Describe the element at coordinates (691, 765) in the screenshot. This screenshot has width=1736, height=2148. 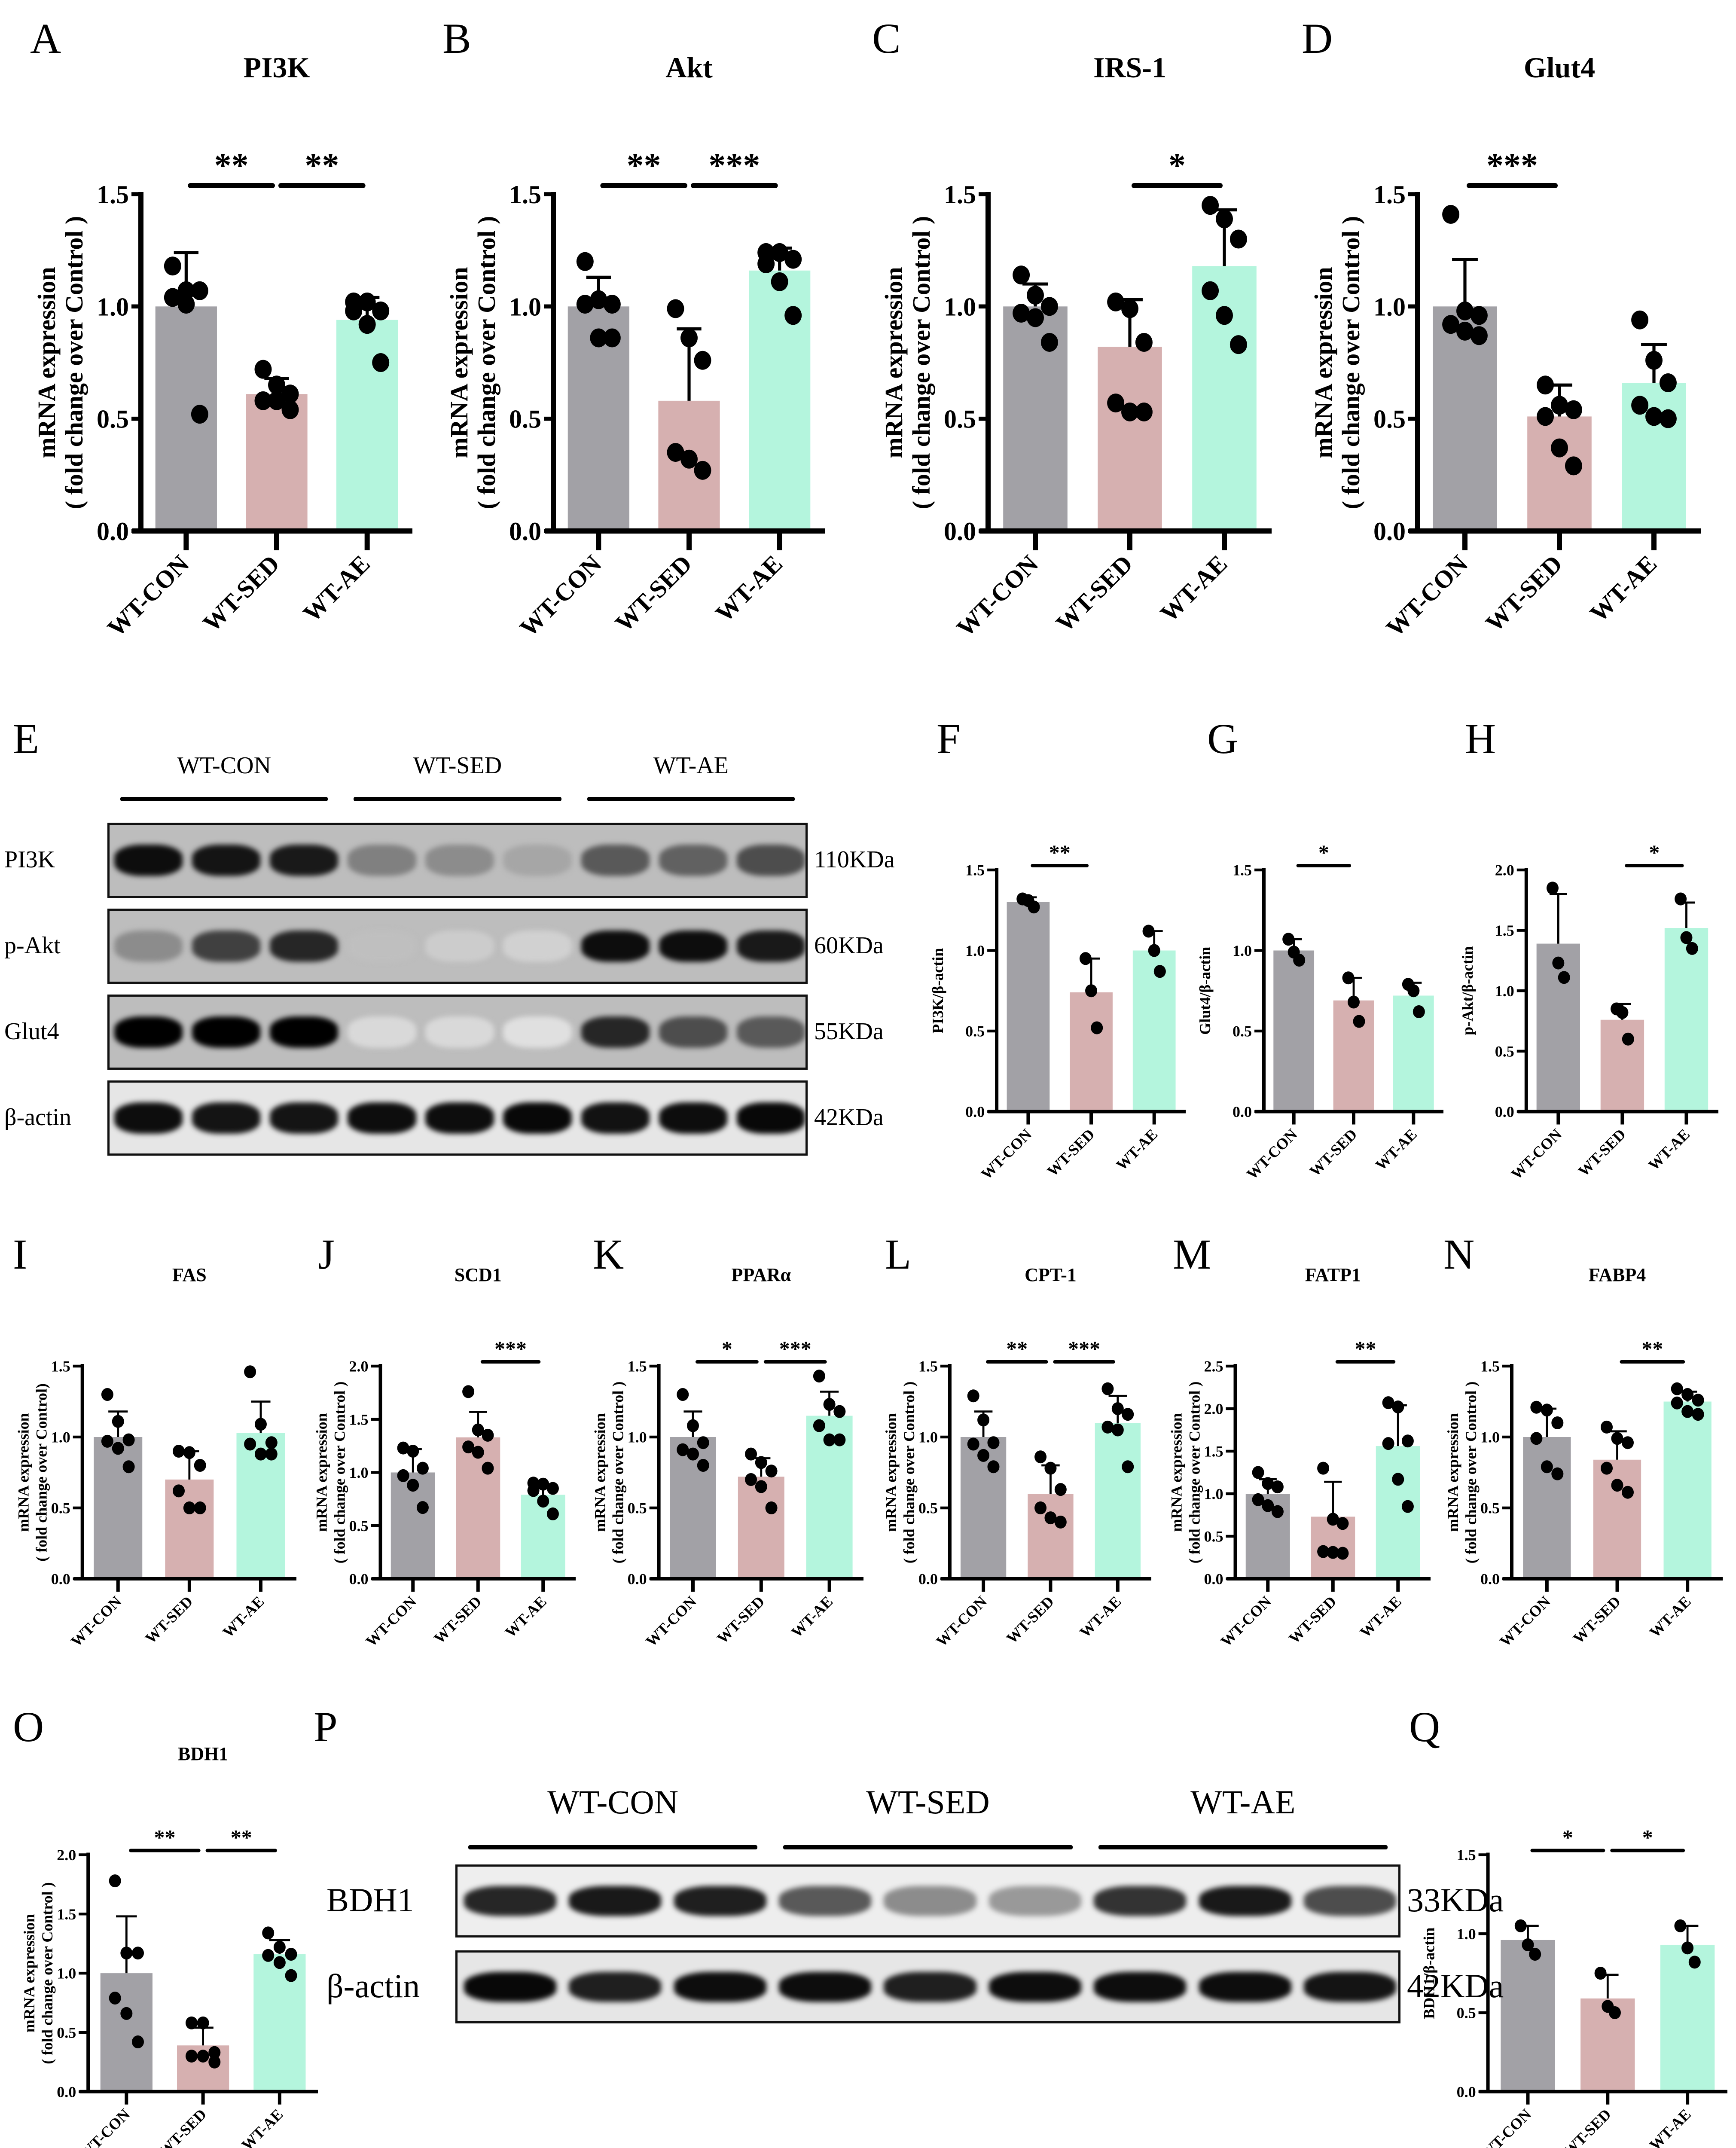
I see `blot-group-label: WT-AE` at that location.